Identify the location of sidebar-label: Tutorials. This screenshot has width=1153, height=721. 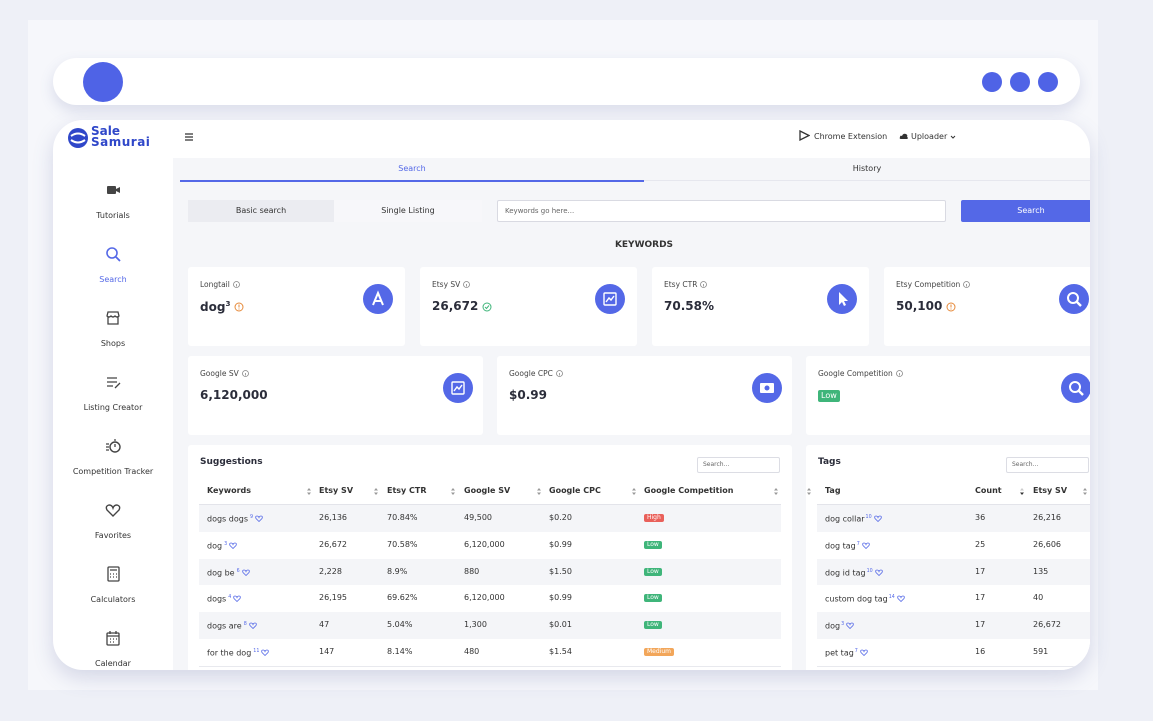
(113, 215).